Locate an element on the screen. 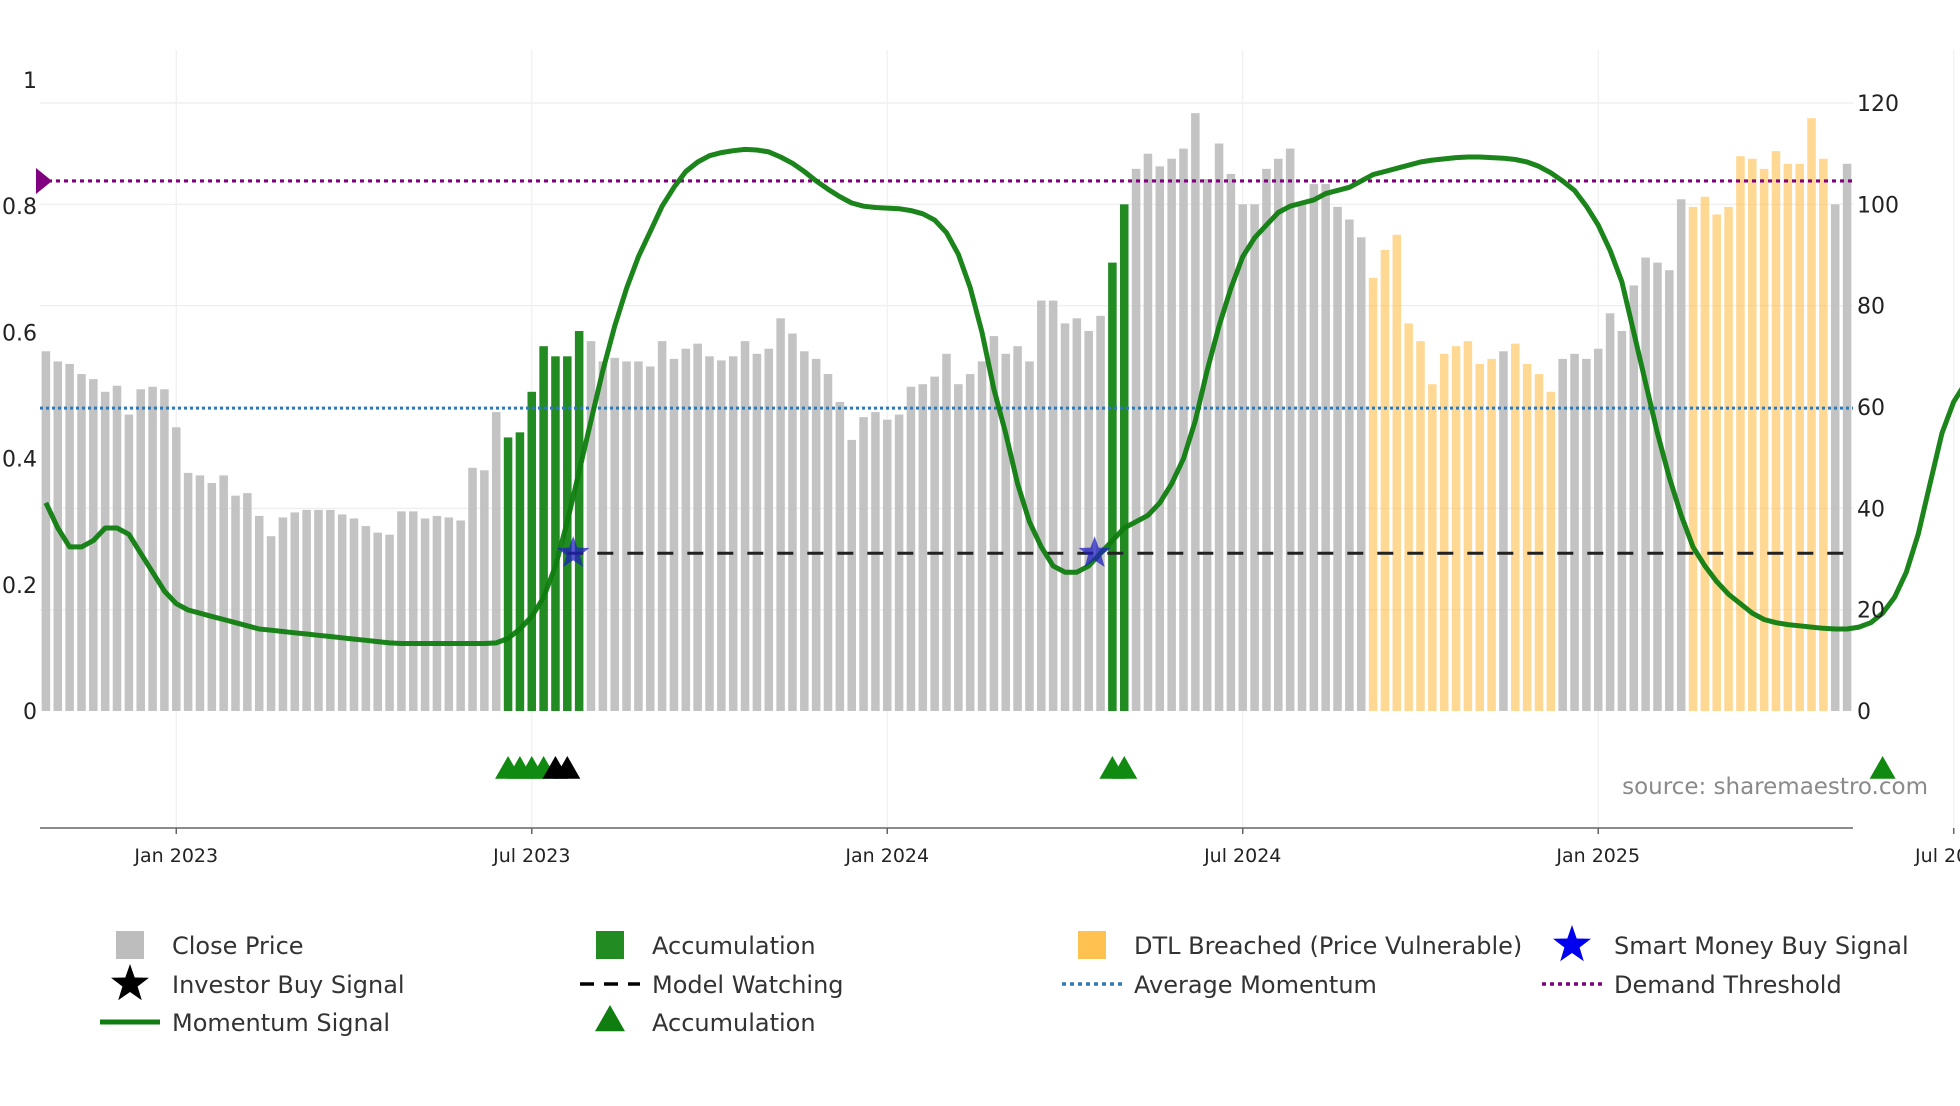  legend-item-momentum_signal: Momentum Signal is located at coordinates (245, 1023).